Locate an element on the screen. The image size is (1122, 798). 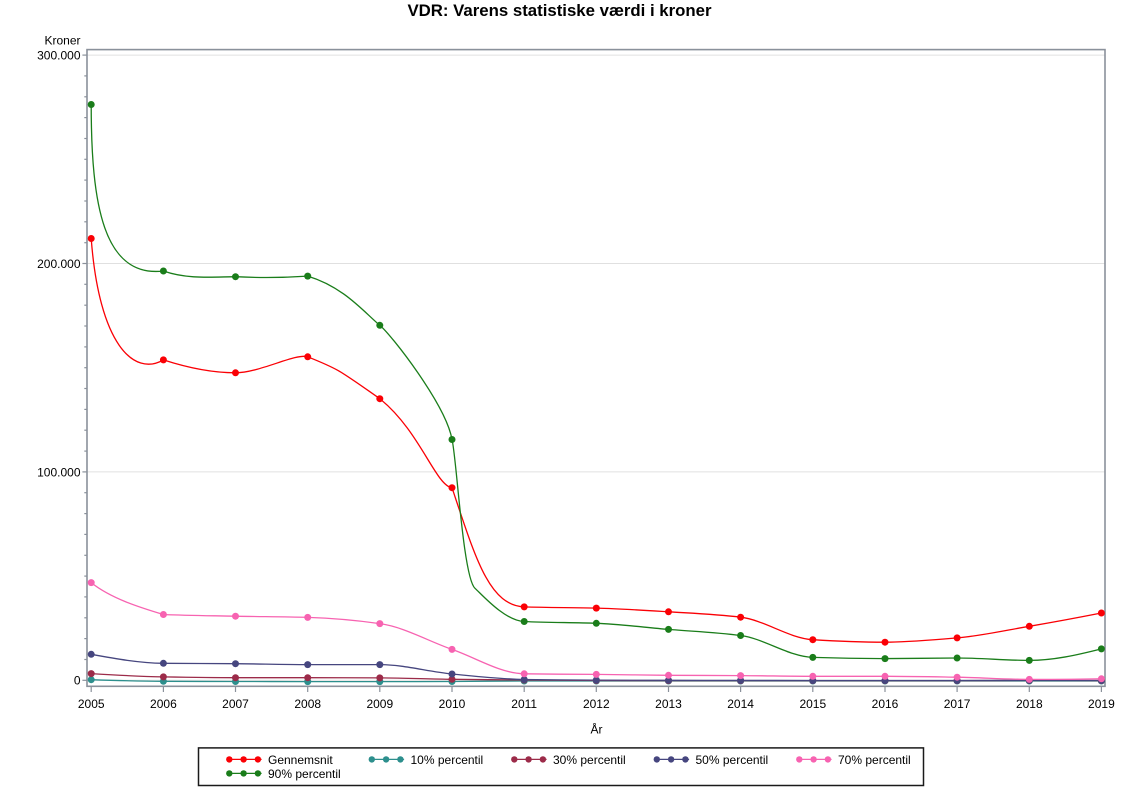
svg-text: 0 is located at coordinates (77, 681).